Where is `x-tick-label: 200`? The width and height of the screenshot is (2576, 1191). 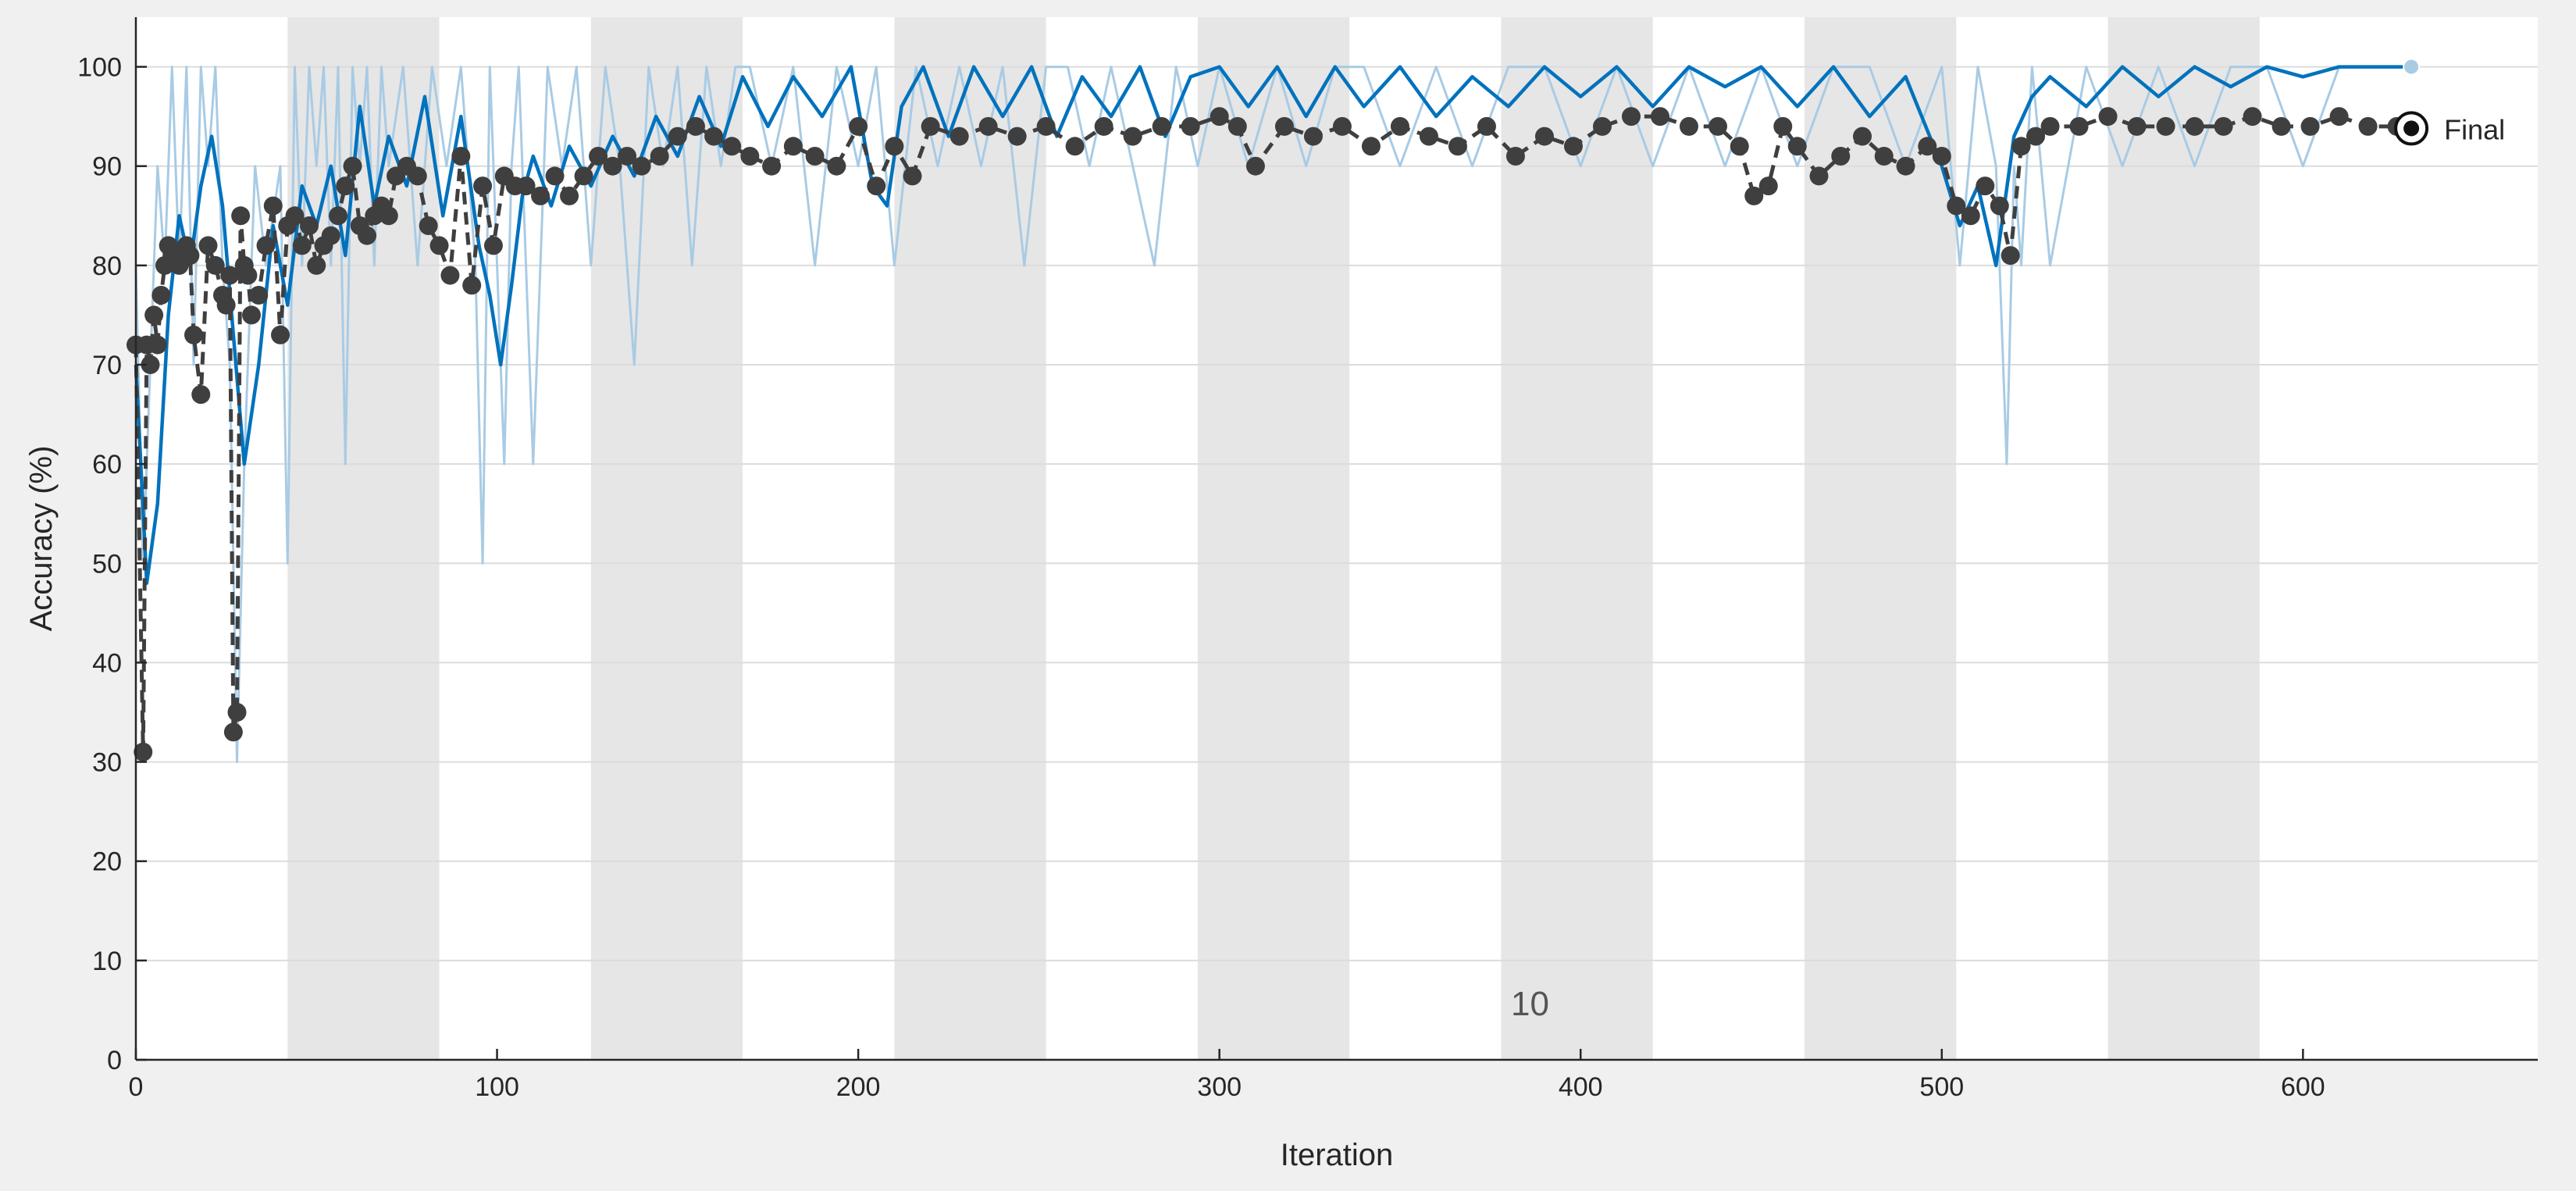
x-tick-label: 200 is located at coordinates (858, 1087).